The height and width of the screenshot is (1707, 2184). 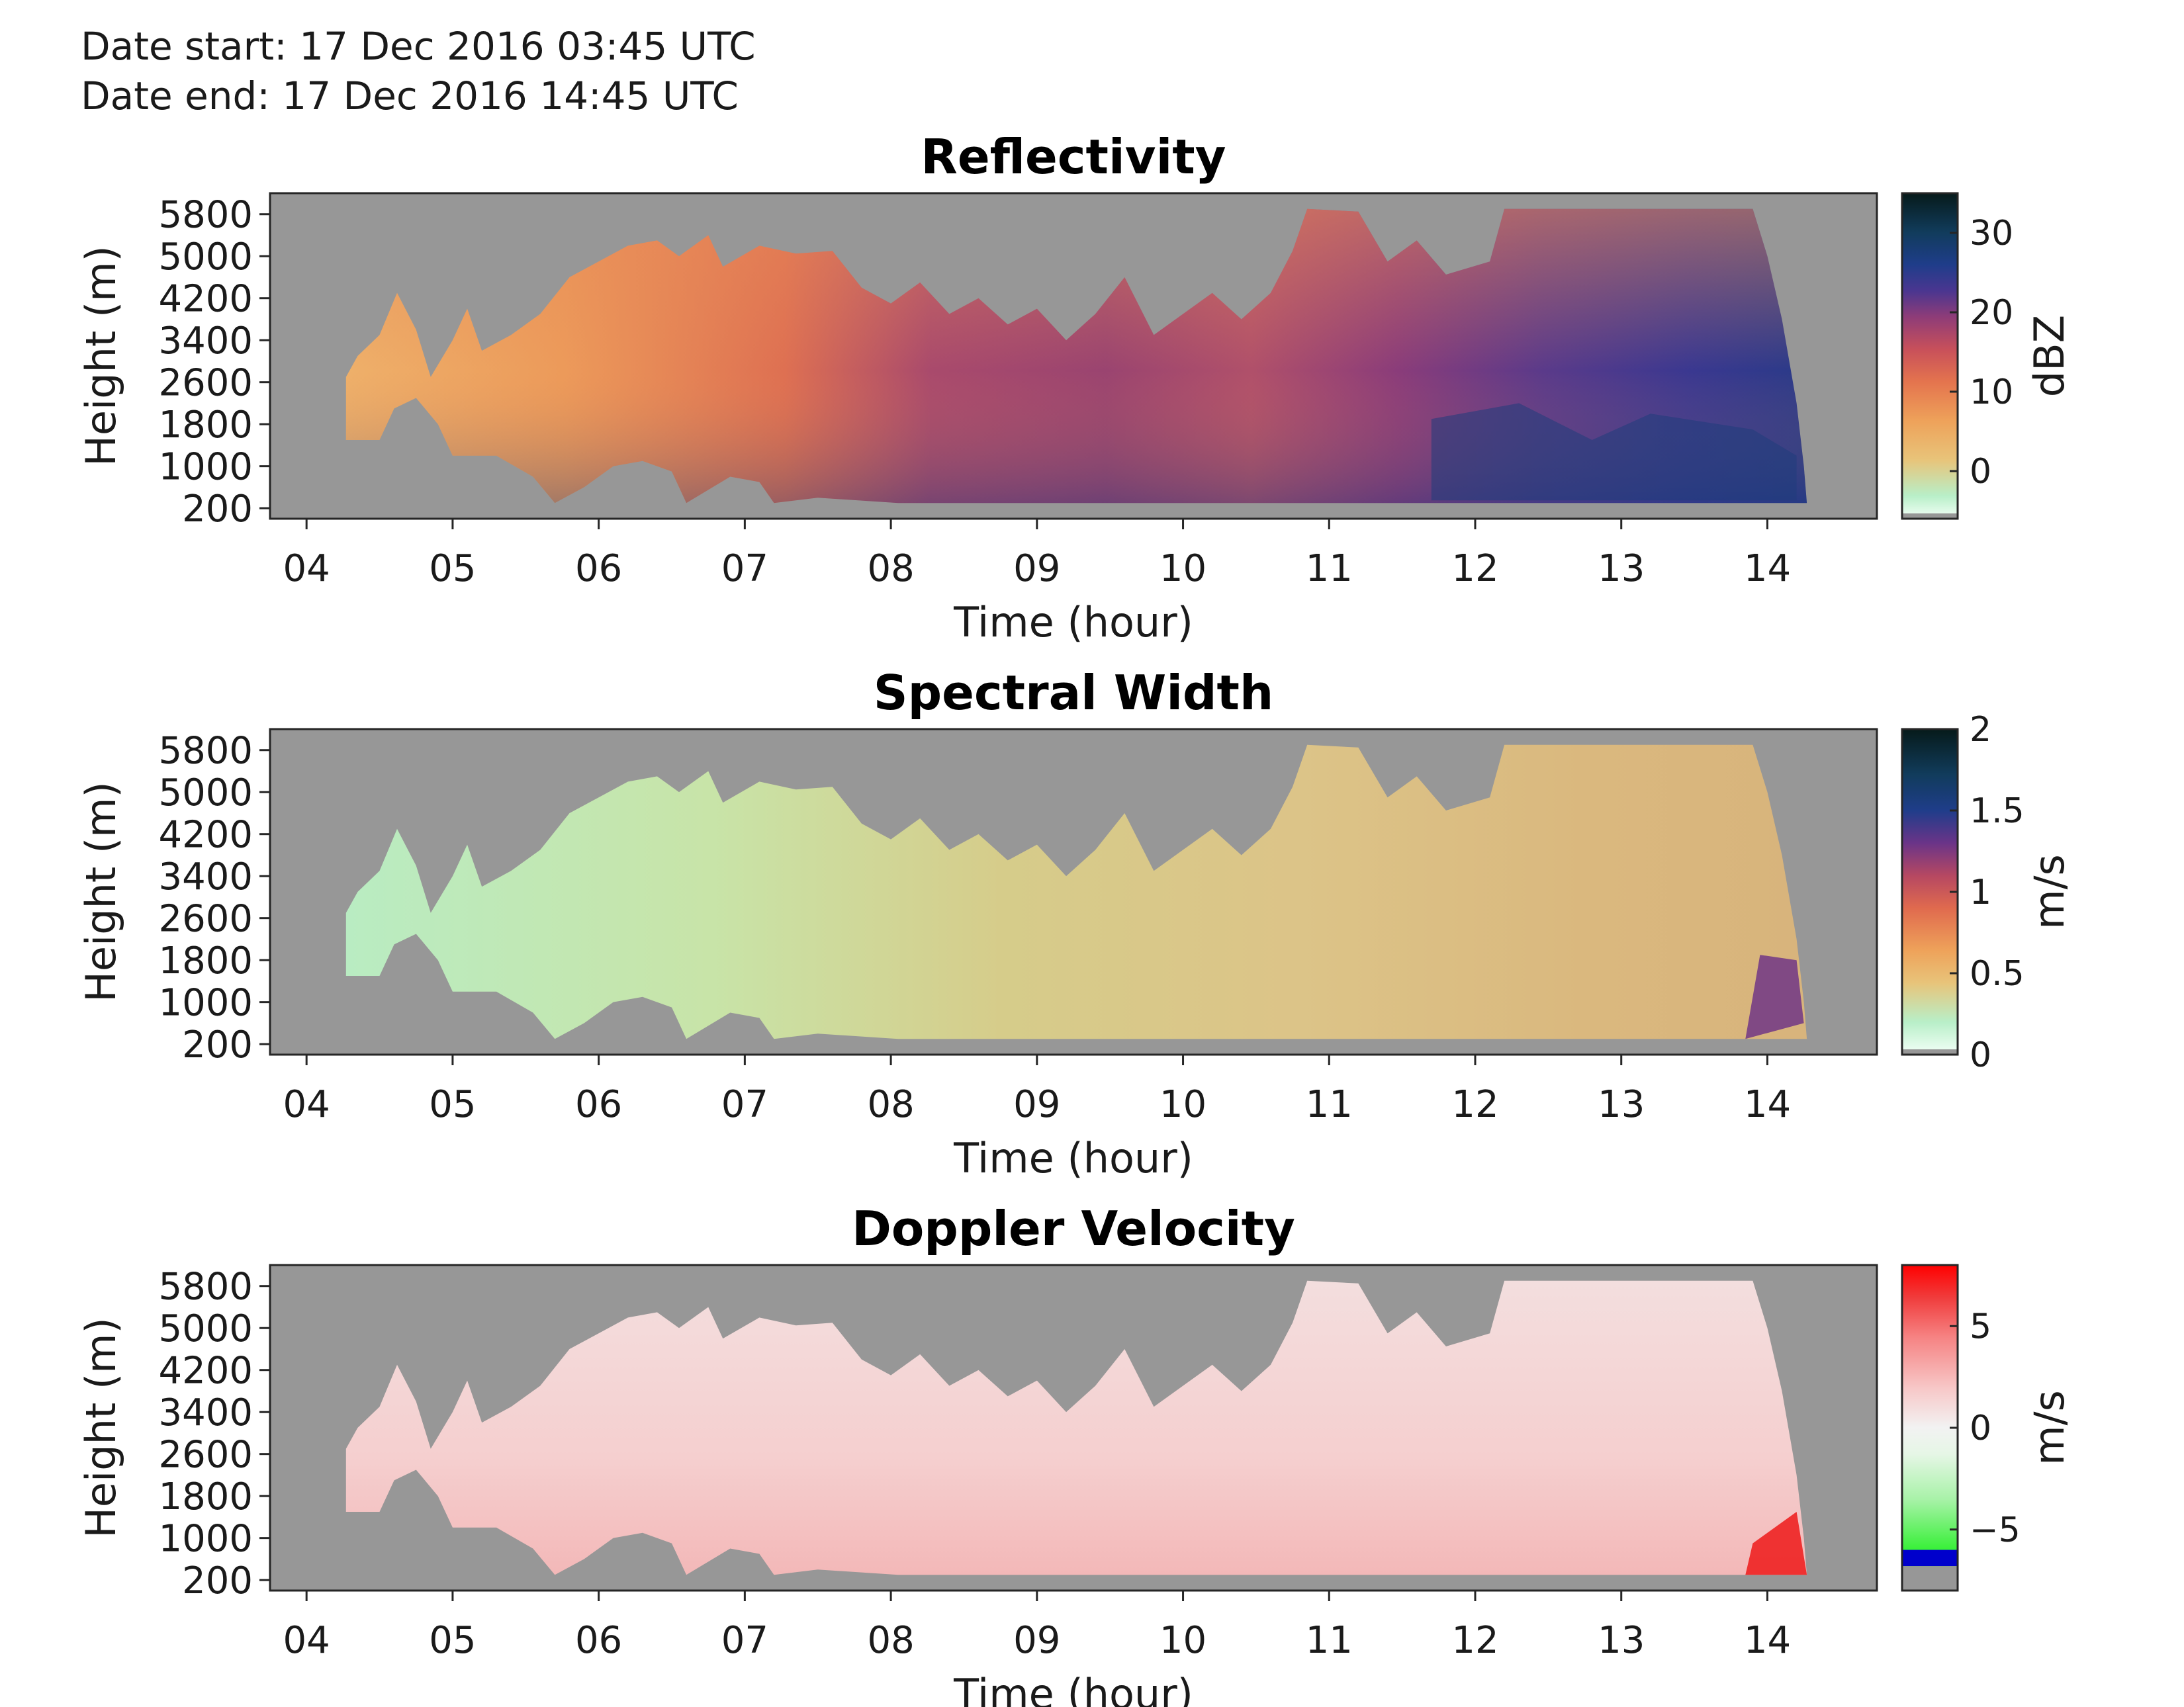 I want to click on wide-spectrum-edge, so click(x=1775, y=997).